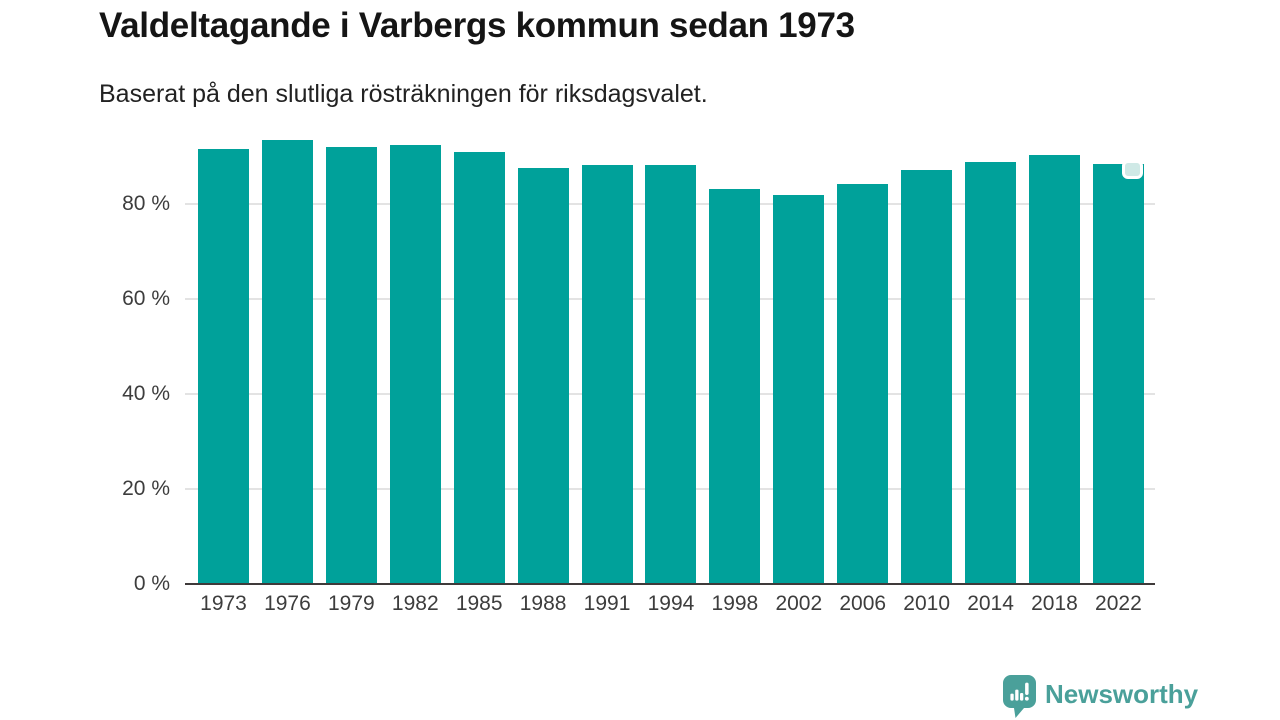 This screenshot has height=720, width=1280. I want to click on y-tick-label-80: 80 %, so click(146, 203).